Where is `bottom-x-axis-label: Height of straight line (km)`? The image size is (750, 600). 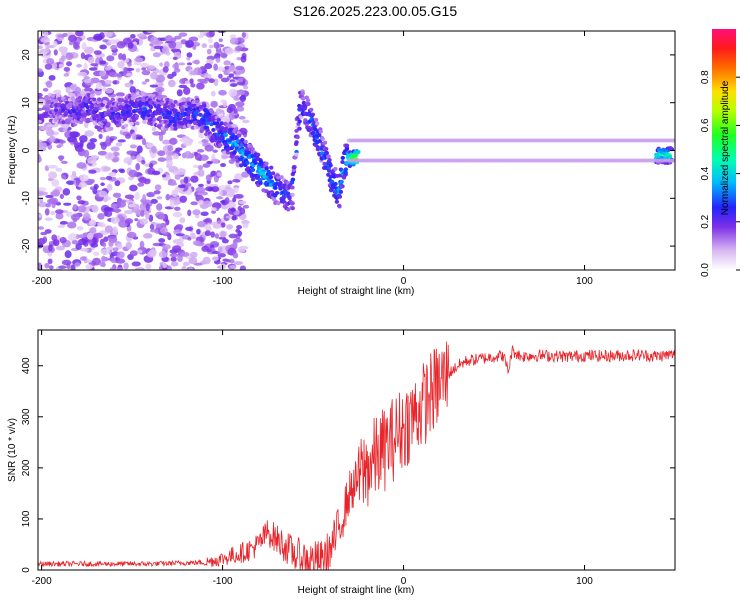
bottom-x-axis-label: Height of straight line (km) is located at coordinates (356, 590).